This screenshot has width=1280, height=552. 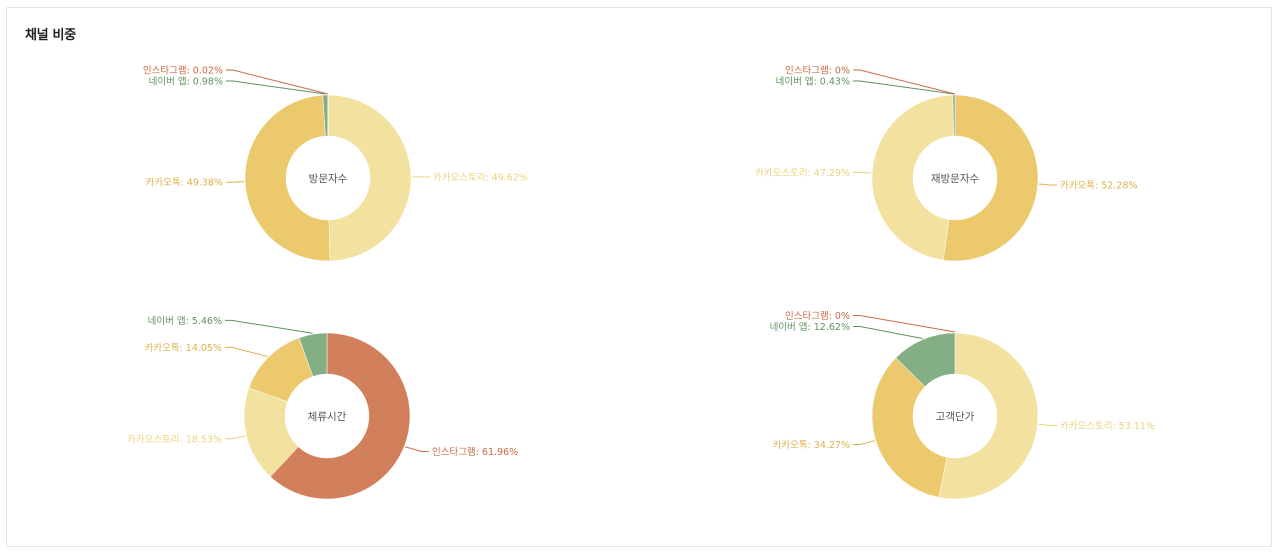 What do you see at coordinates (183, 348) in the screenshot?
I see `slice-label-카카오톡: 카카오톡: 14.05%` at bounding box center [183, 348].